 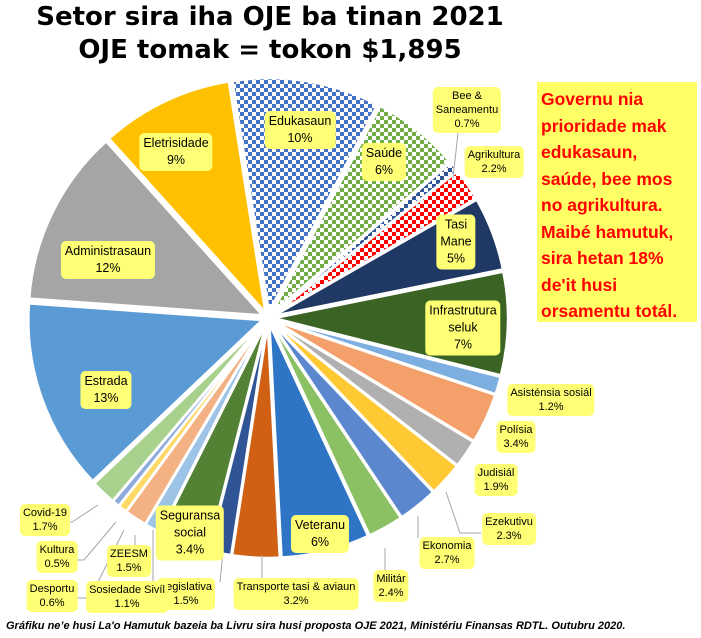 What do you see at coordinates (467, 124) in the screenshot?
I see `label-text: 0.7%` at bounding box center [467, 124].